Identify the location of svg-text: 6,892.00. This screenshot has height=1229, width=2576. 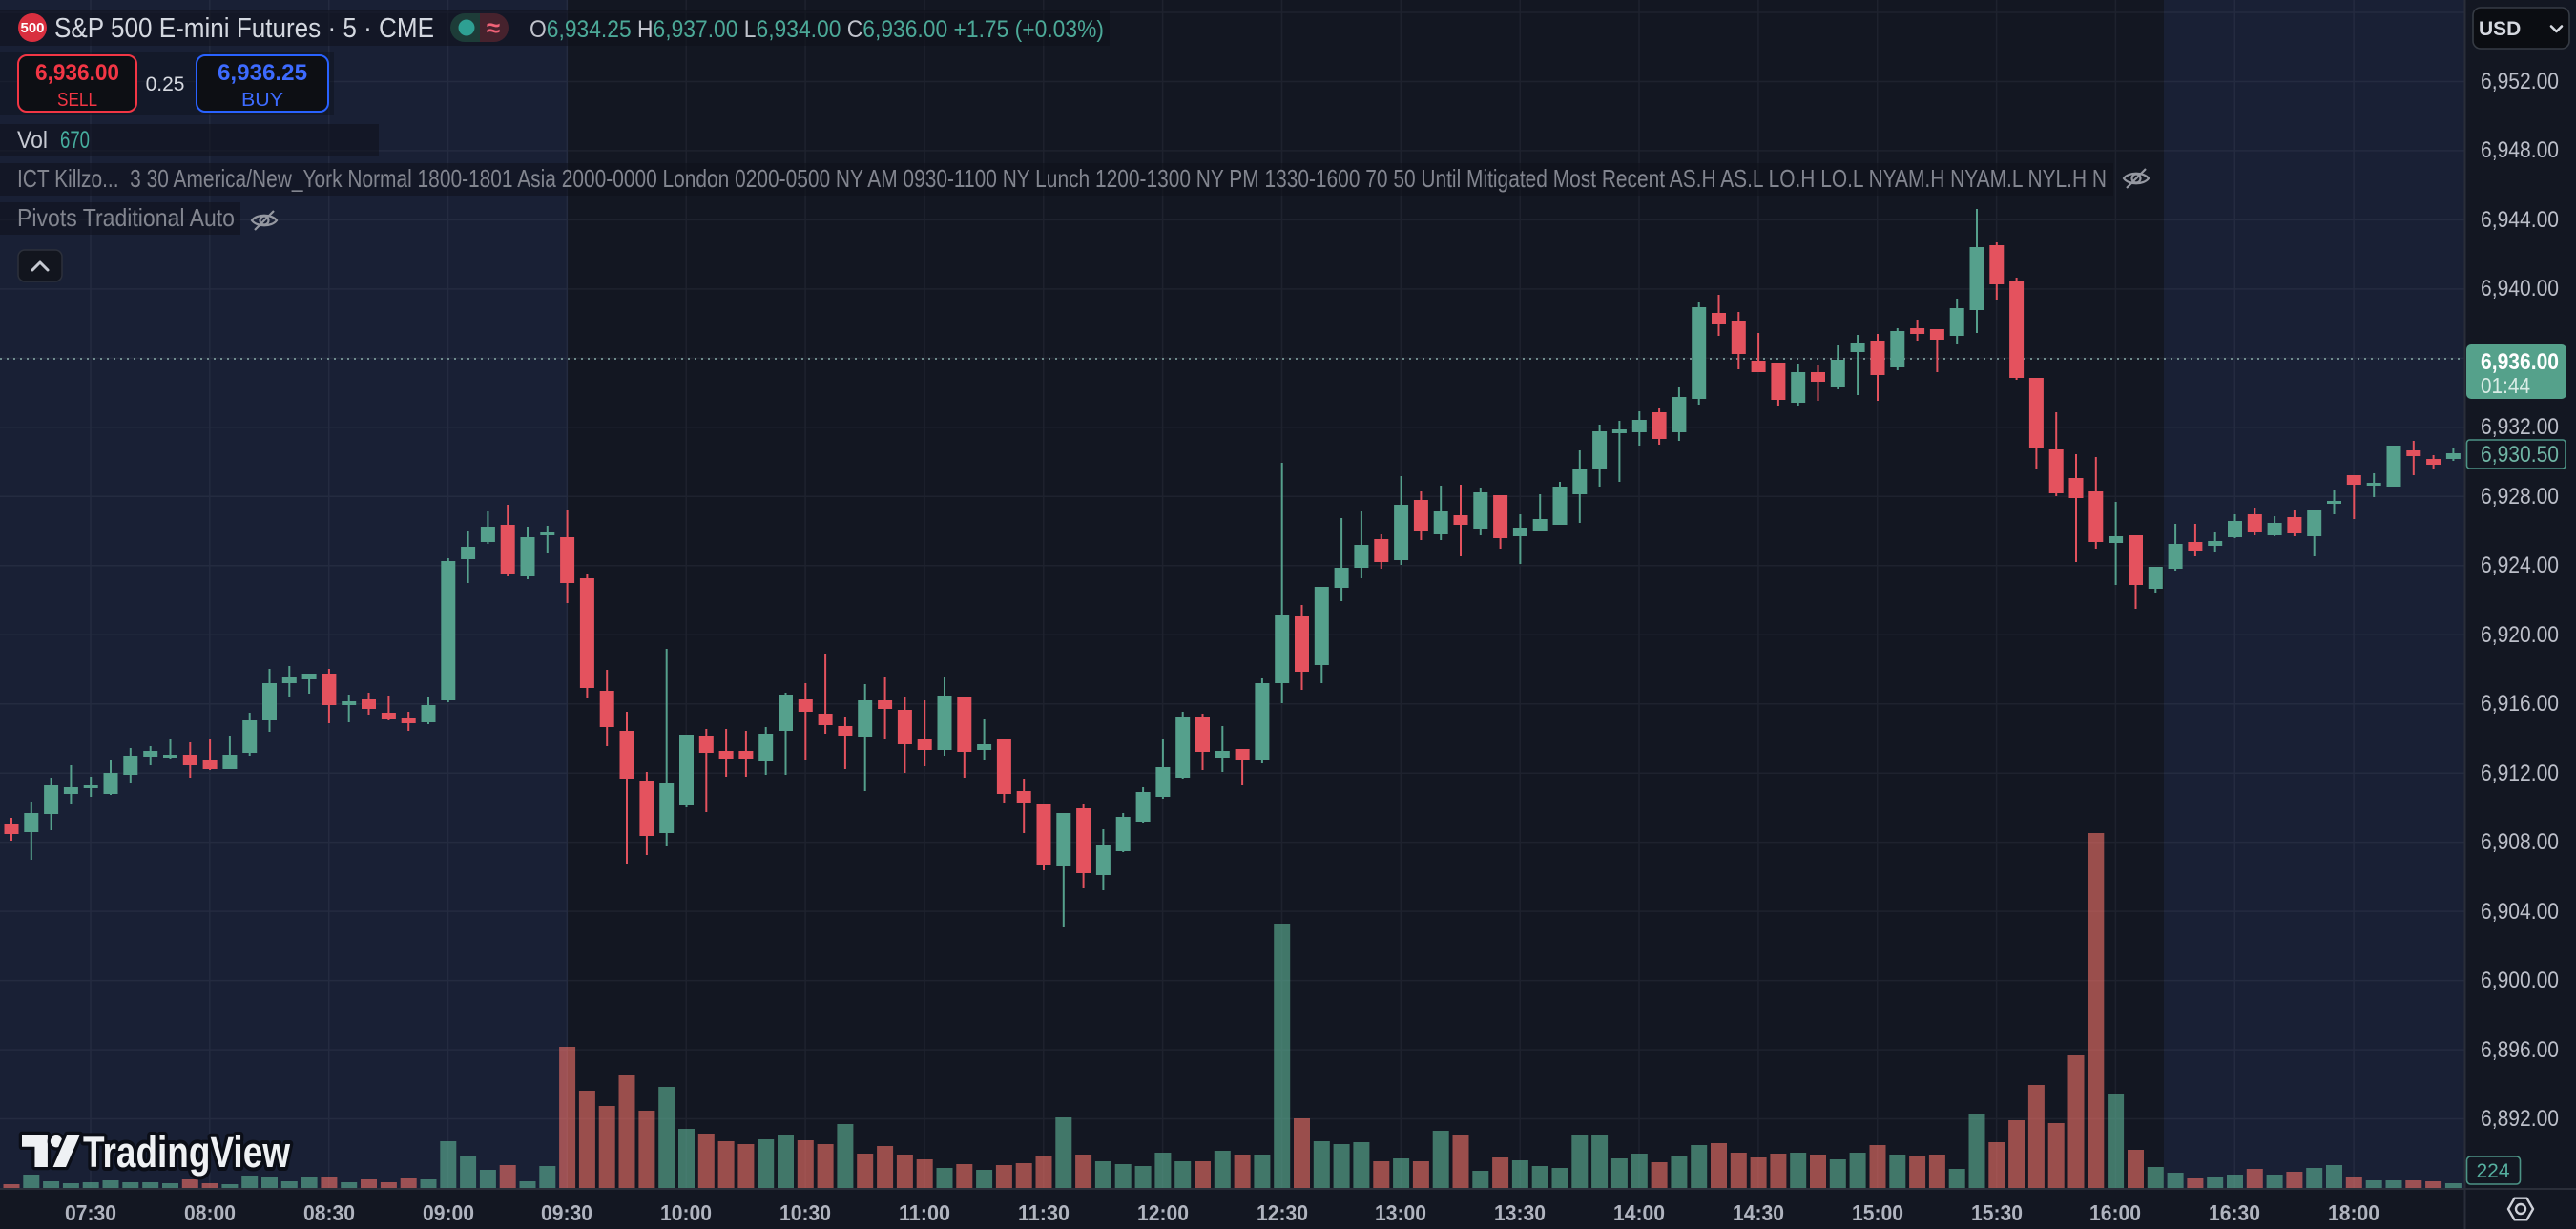
(2520, 1119).